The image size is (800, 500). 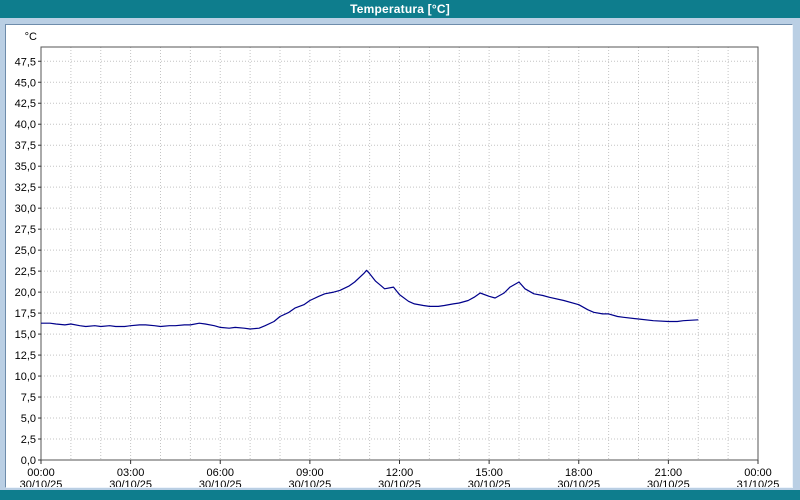 What do you see at coordinates (220, 473) in the screenshot?
I see `x-tick-time-label: 06:00` at bounding box center [220, 473].